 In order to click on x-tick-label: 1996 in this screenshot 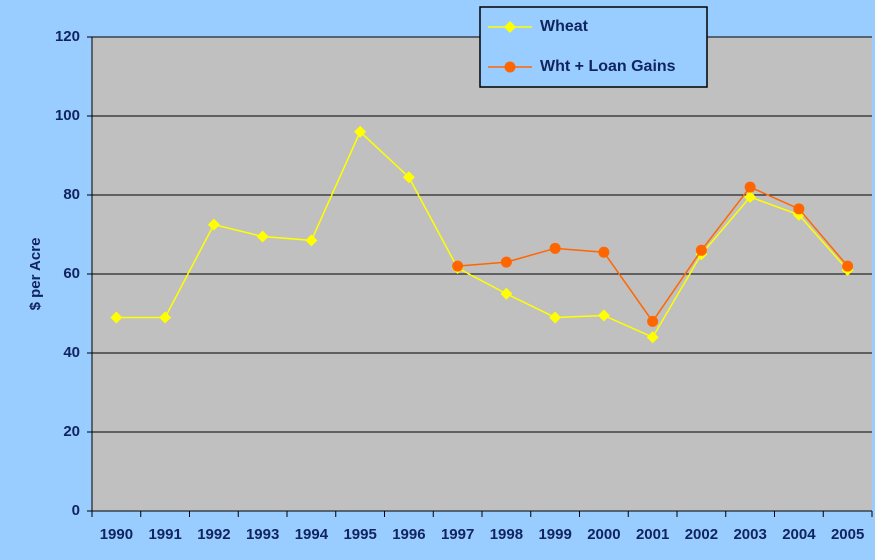, I will do `click(408, 534)`.